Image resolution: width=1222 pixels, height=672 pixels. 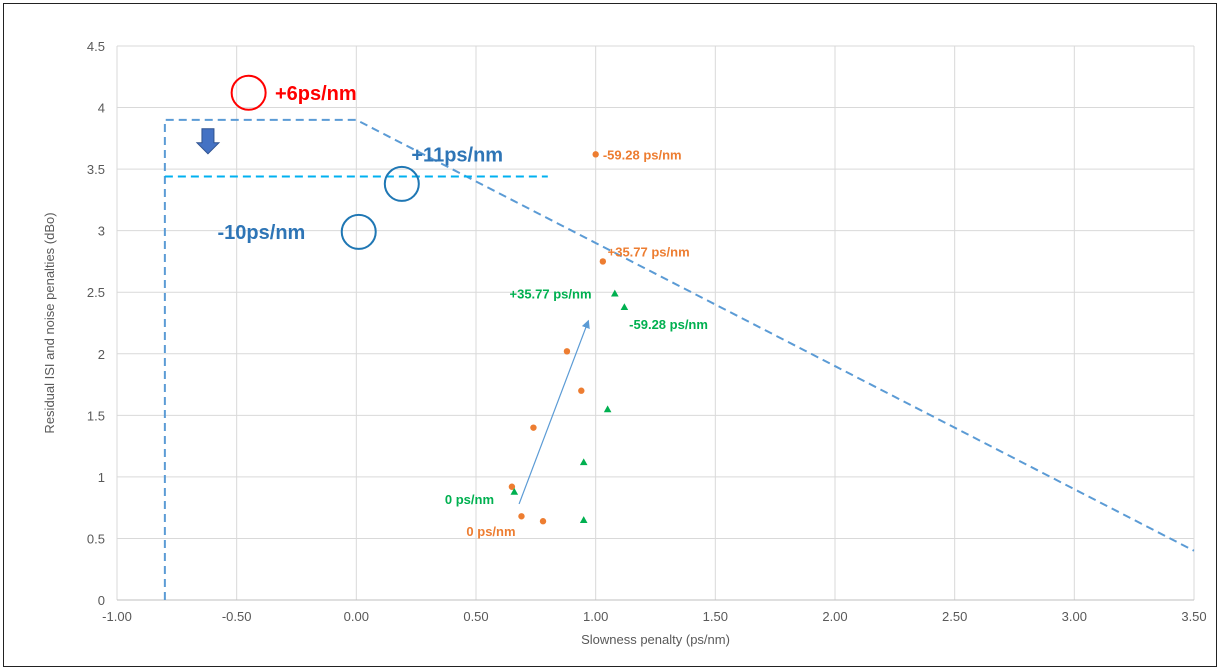 What do you see at coordinates (595, 616) in the screenshot?
I see `x-tick-label: 1.00` at bounding box center [595, 616].